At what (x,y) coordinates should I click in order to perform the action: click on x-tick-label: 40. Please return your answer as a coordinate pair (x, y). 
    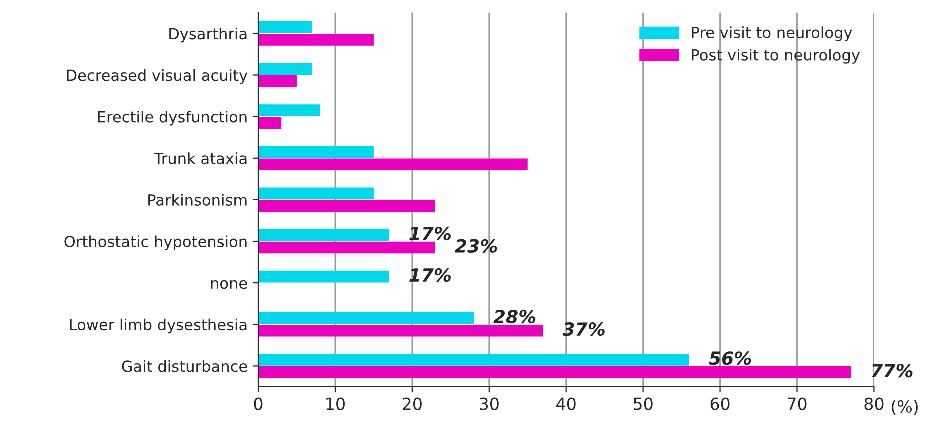
    Looking at the image, I should click on (566, 404).